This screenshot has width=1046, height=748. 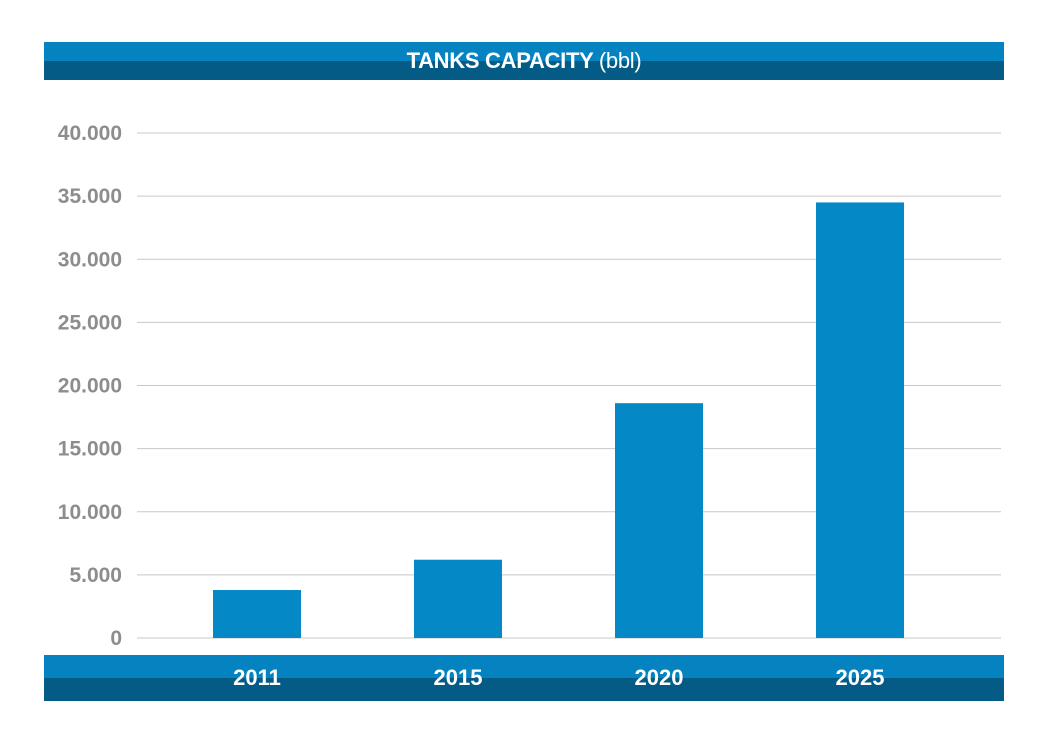 I want to click on x-tick-label-2011: 2011, so click(x=257, y=677).